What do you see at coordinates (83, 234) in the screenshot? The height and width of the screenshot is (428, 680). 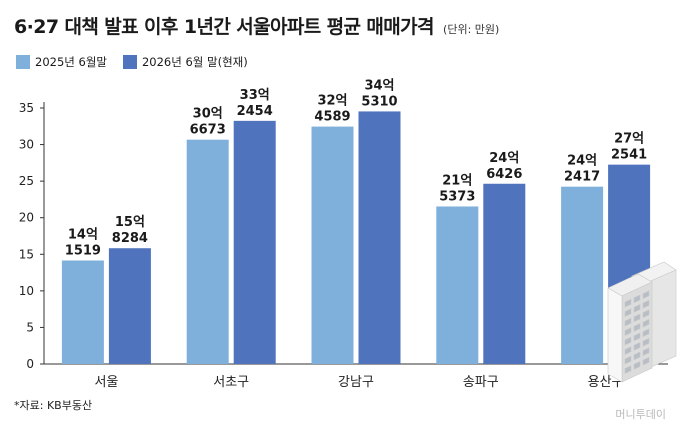 I see `data-label-top: 14억` at bounding box center [83, 234].